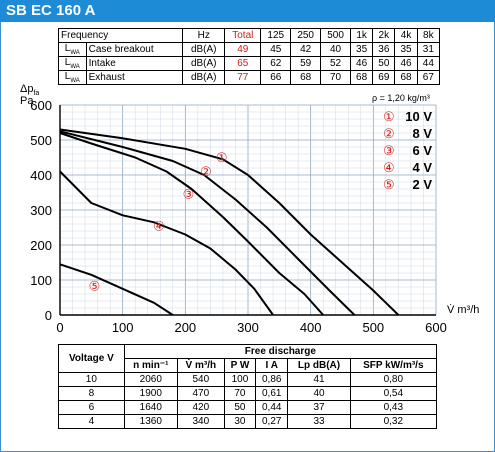  Describe the element at coordinates (389, 150) in the screenshot. I see `legend-marker: ③` at that location.